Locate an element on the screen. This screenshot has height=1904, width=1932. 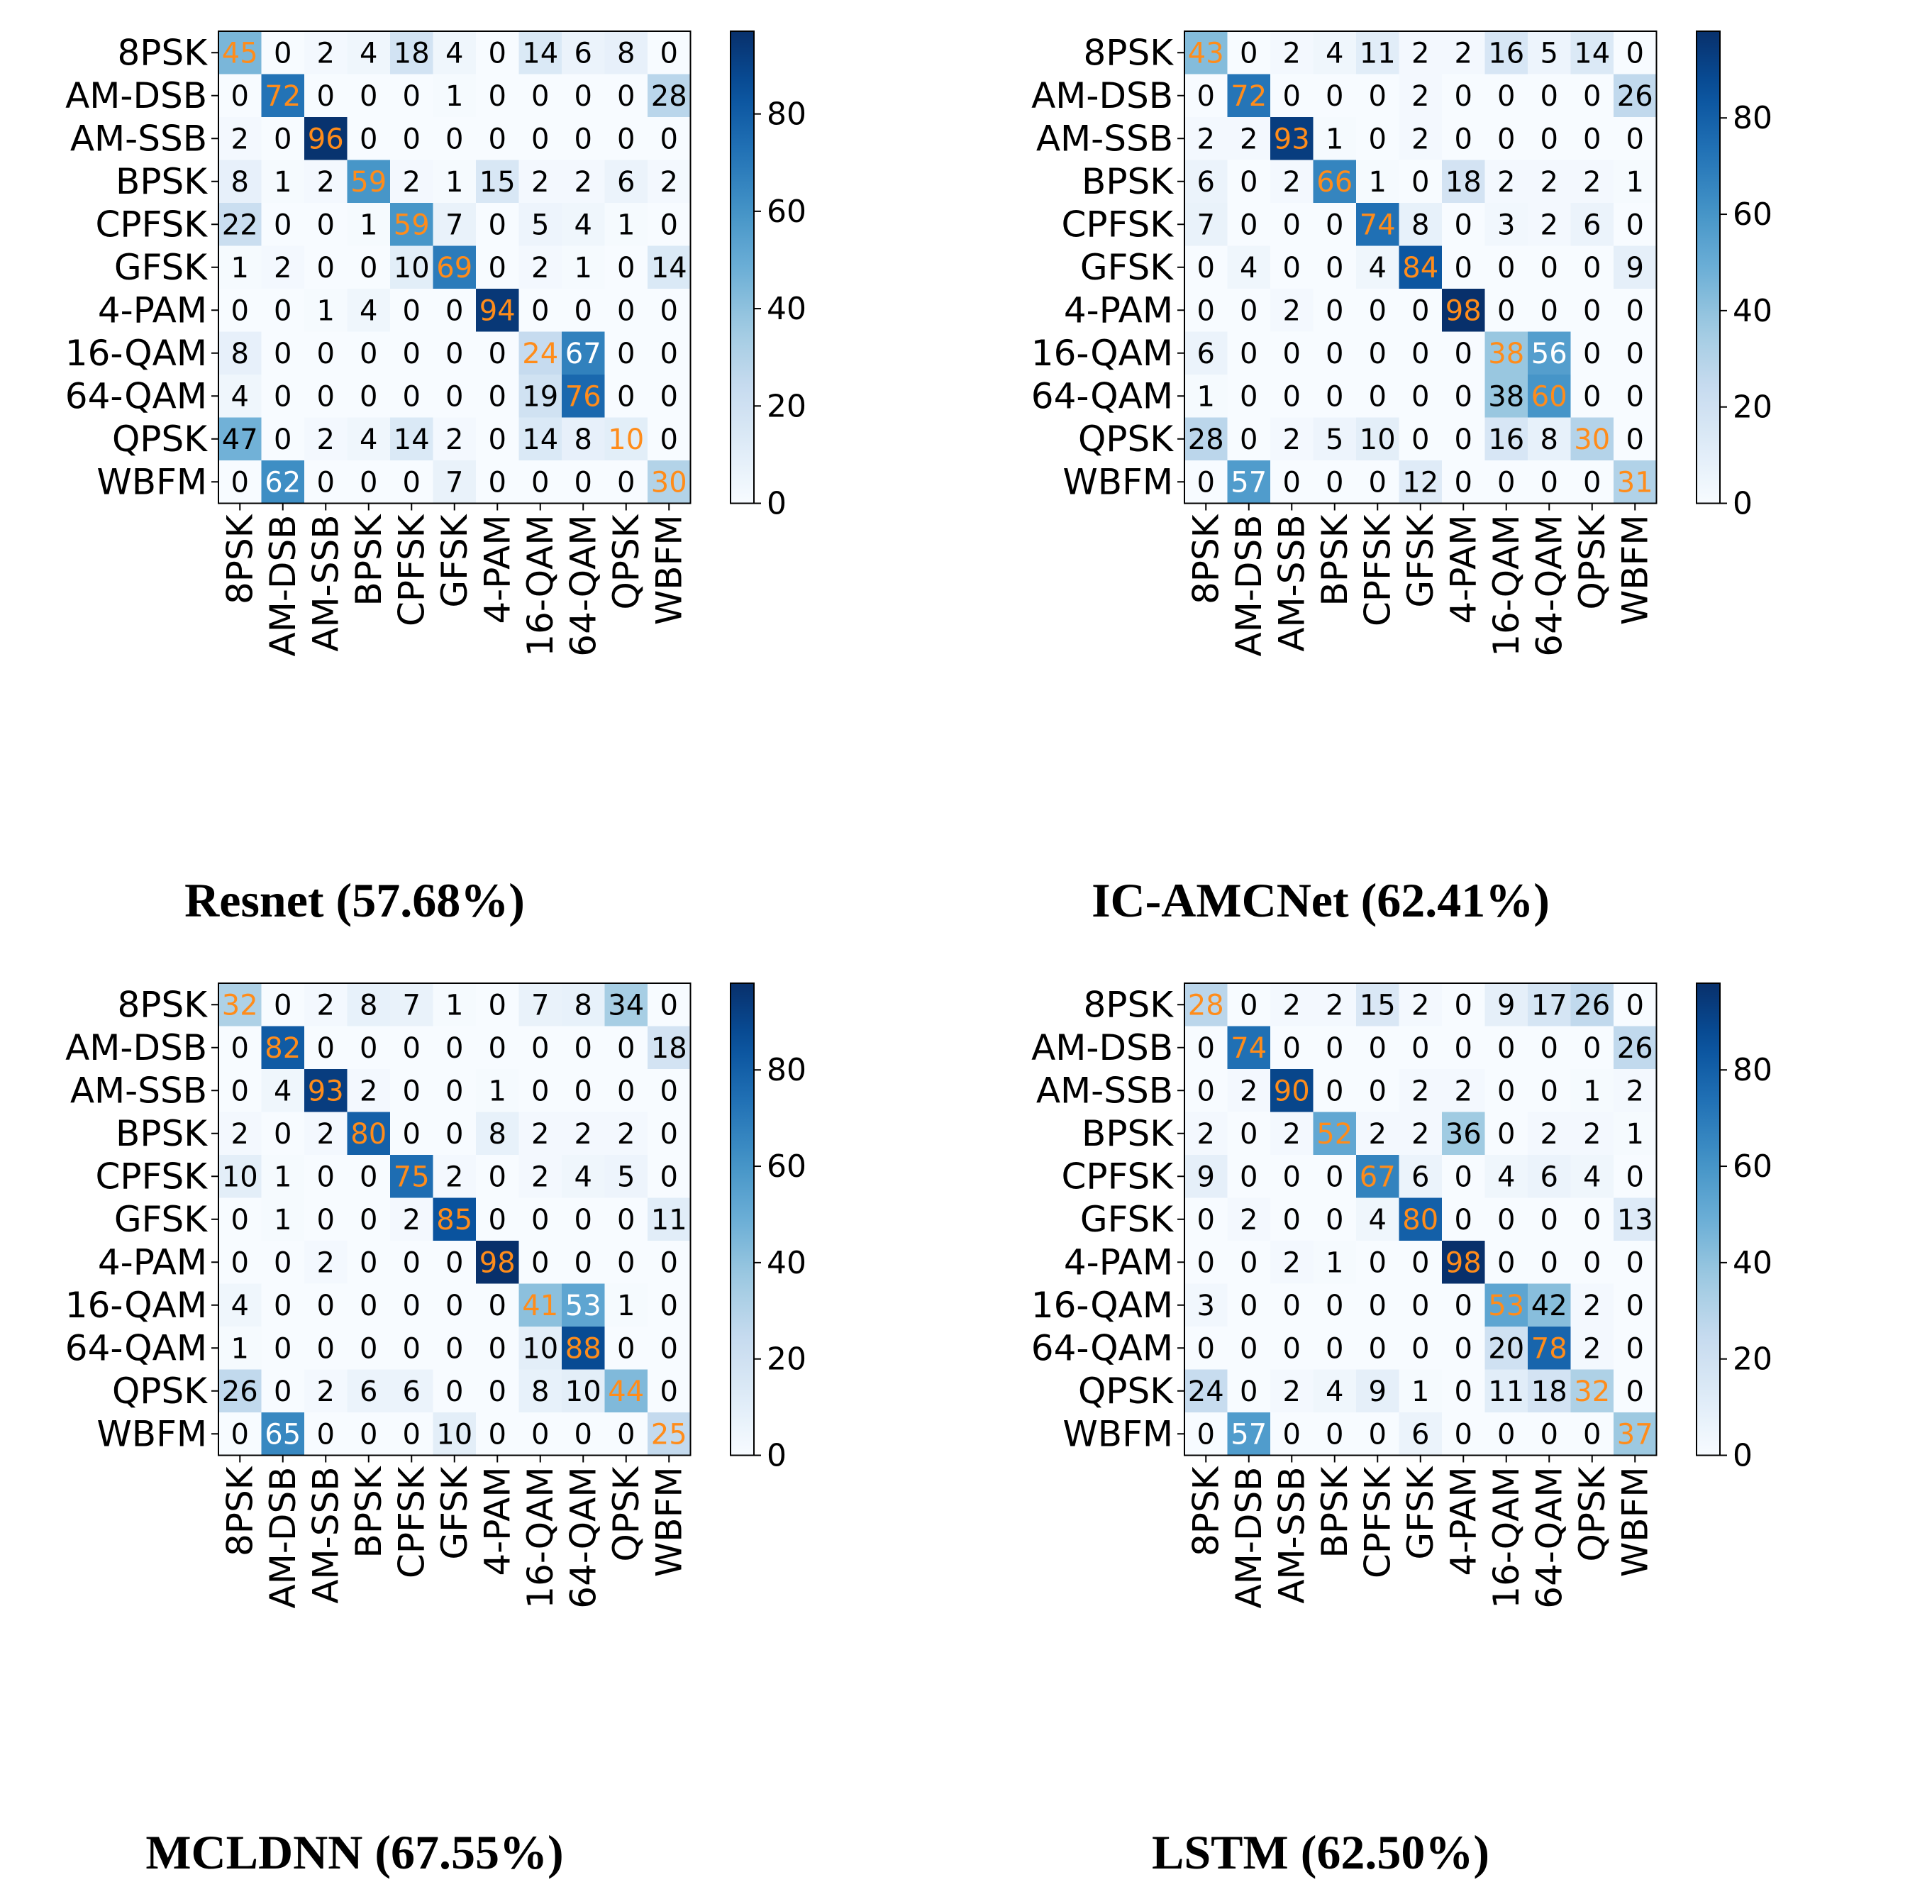
cell-value: 24 is located at coordinates (540, 354).